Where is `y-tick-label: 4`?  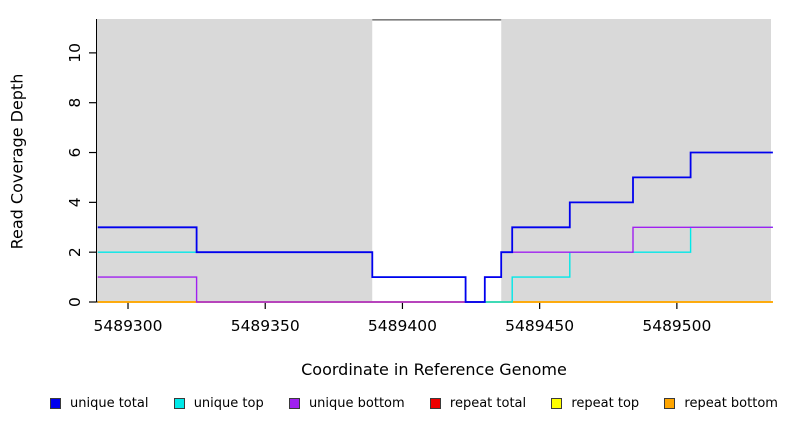 y-tick-label: 4 is located at coordinates (75, 202).